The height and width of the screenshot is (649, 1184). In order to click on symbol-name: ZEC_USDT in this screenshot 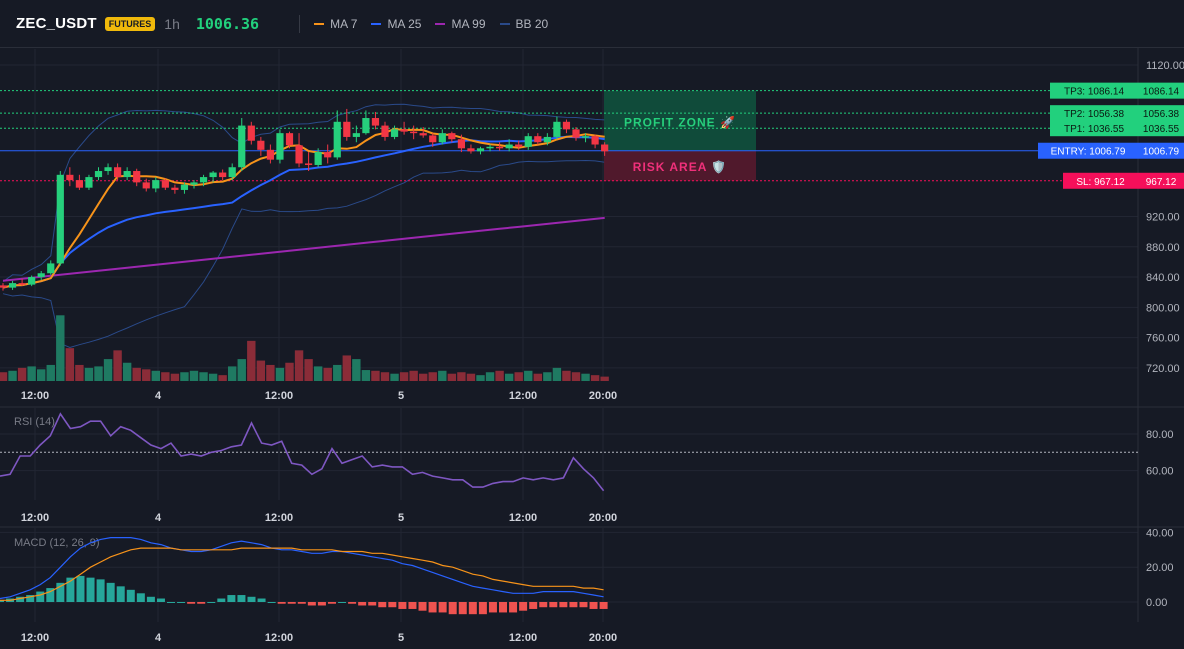, I will do `click(56, 23)`.